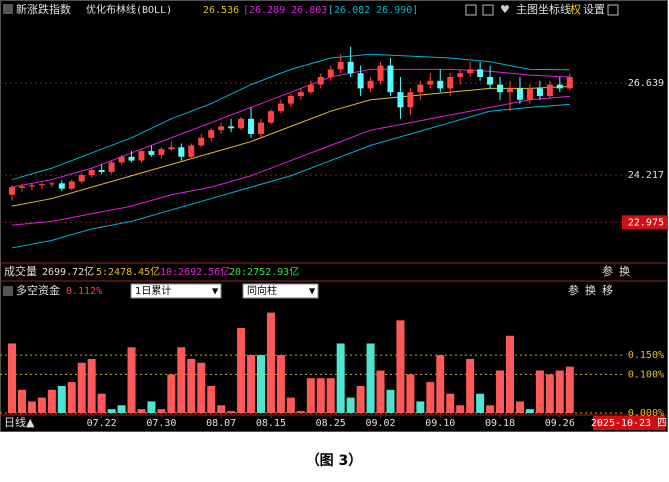 The height and width of the screenshot is (482, 669). Describe the element at coordinates (607, 271) in the screenshot. I see `volume-button: 参` at that location.